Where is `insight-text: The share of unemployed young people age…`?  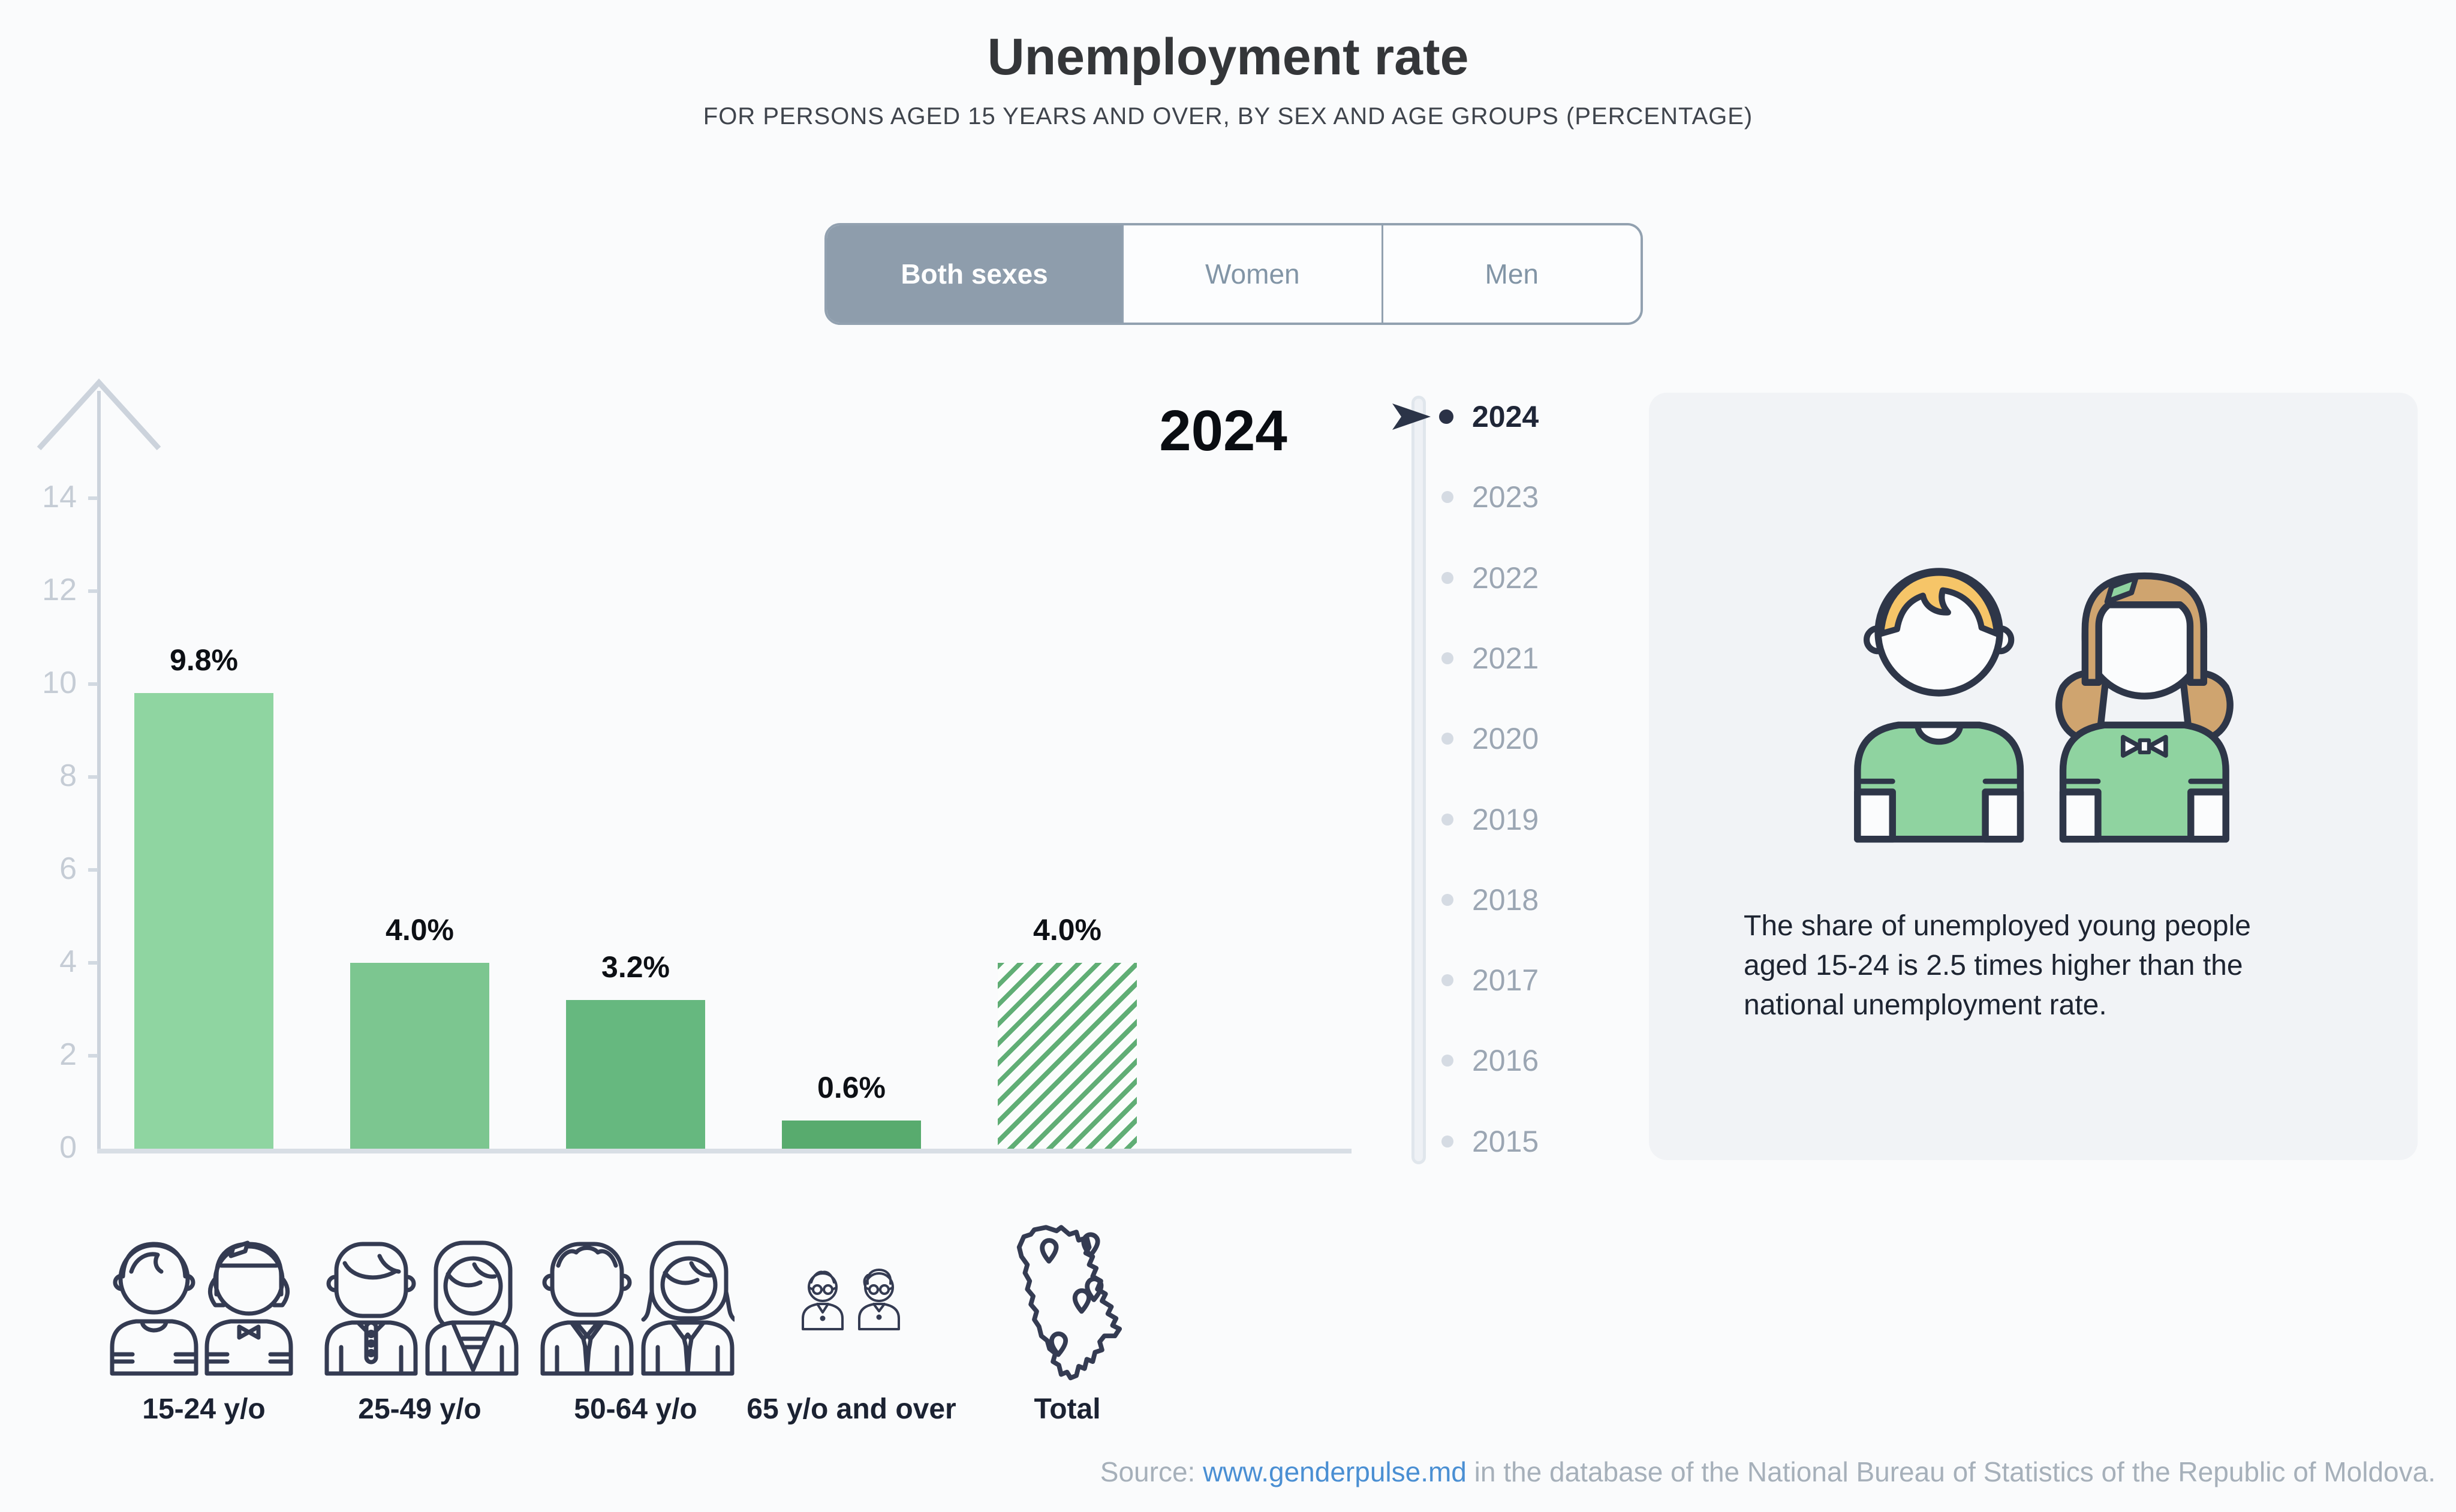
insight-text: The share of unemployed young people age… is located at coordinates (1997, 965).